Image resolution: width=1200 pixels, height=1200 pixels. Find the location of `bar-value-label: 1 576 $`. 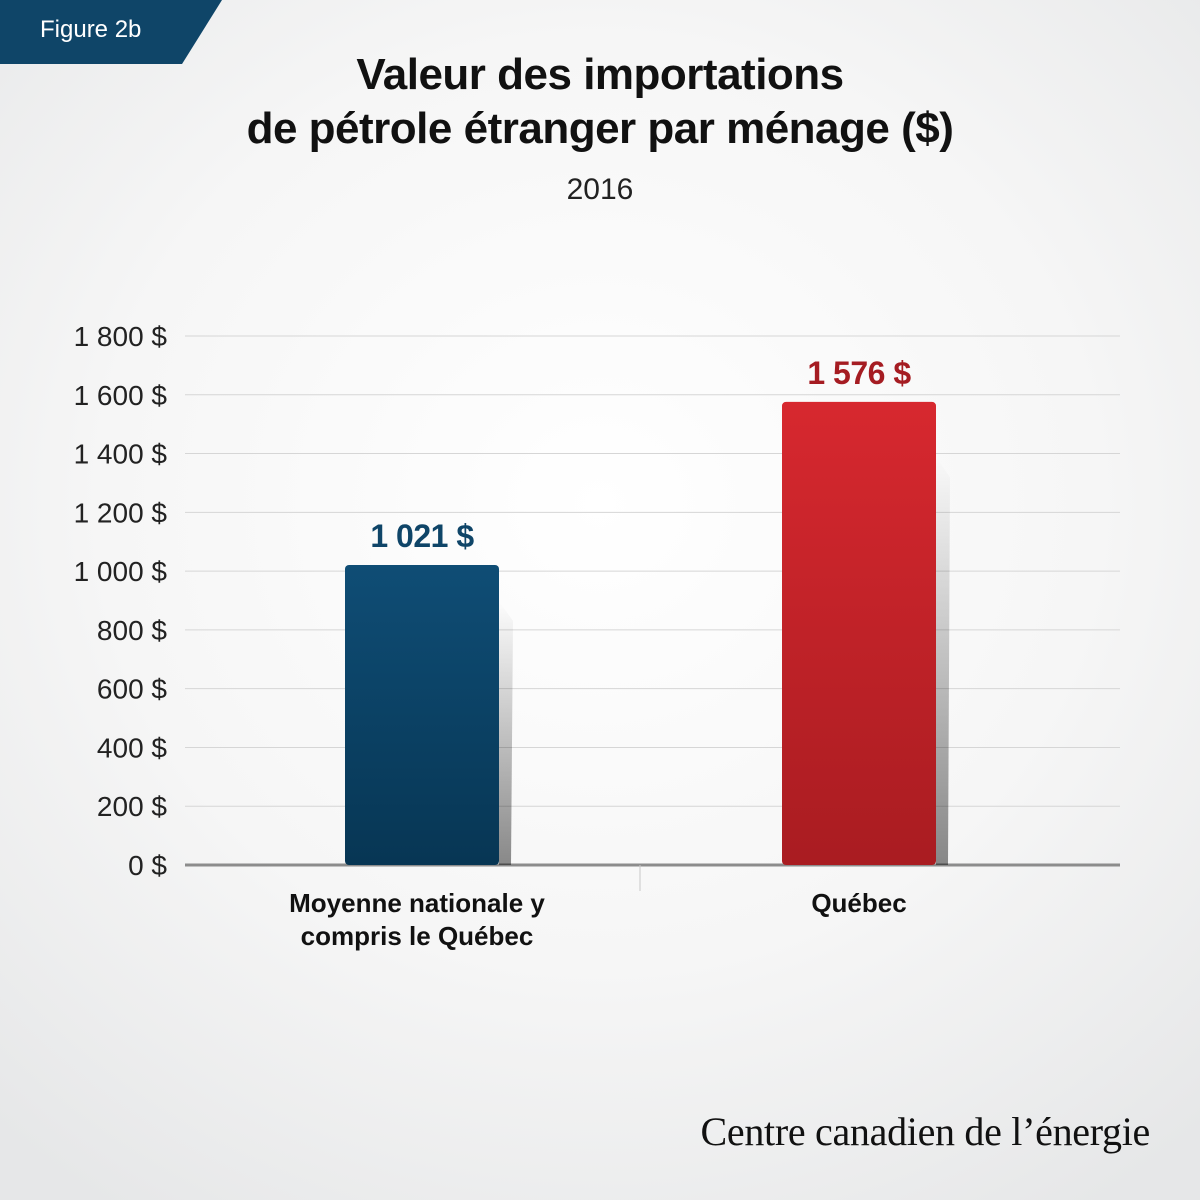

bar-value-label: 1 576 $ is located at coordinates (859, 373).